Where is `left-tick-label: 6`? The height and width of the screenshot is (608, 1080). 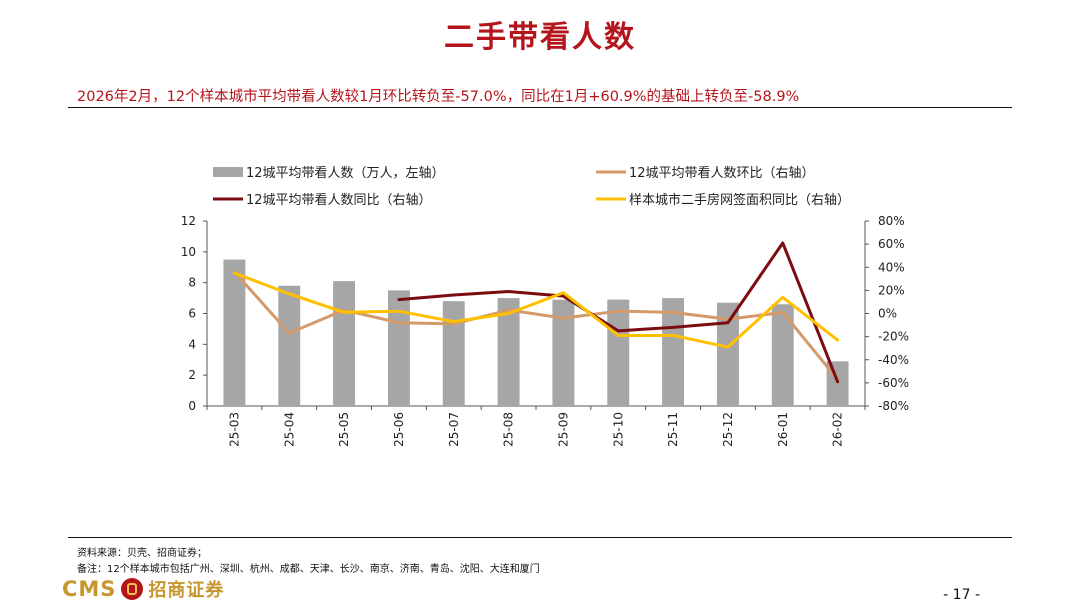 left-tick-label: 6 is located at coordinates (192, 314).